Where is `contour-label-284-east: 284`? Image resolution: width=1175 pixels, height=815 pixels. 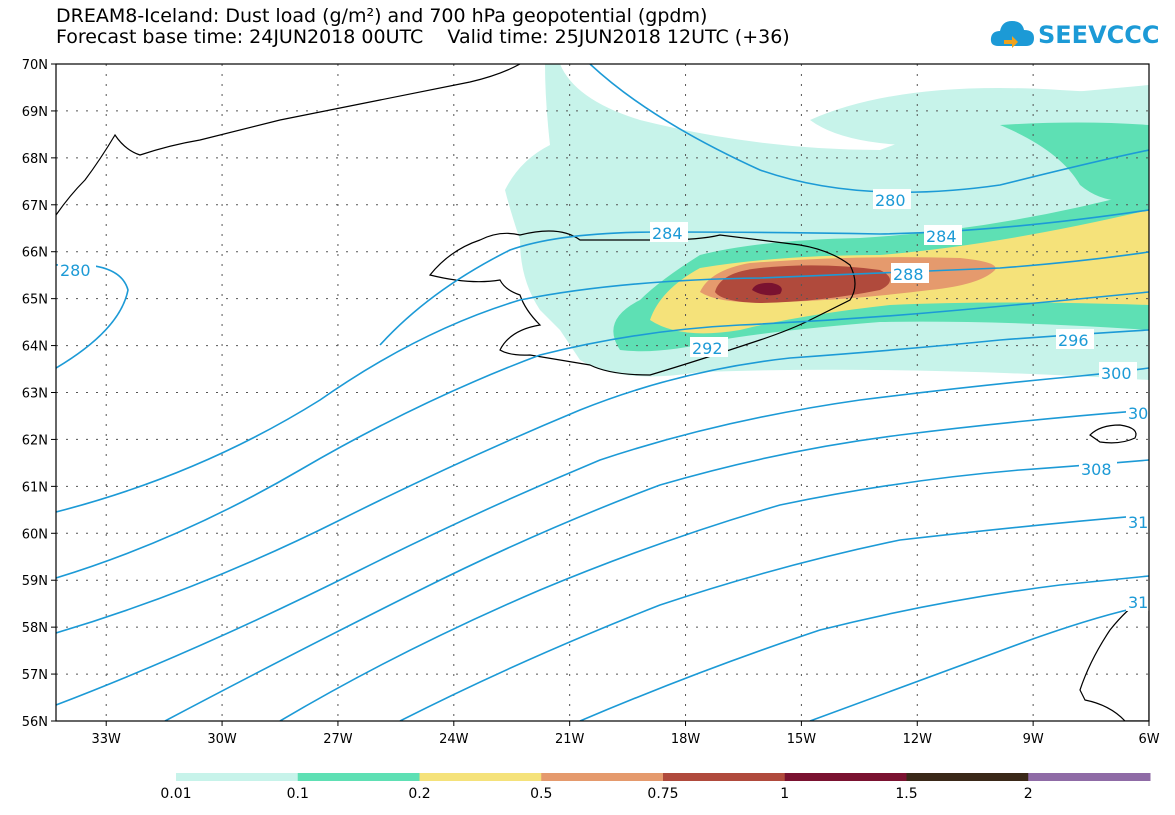
contour-label-284-east: 284 is located at coordinates (941, 236).